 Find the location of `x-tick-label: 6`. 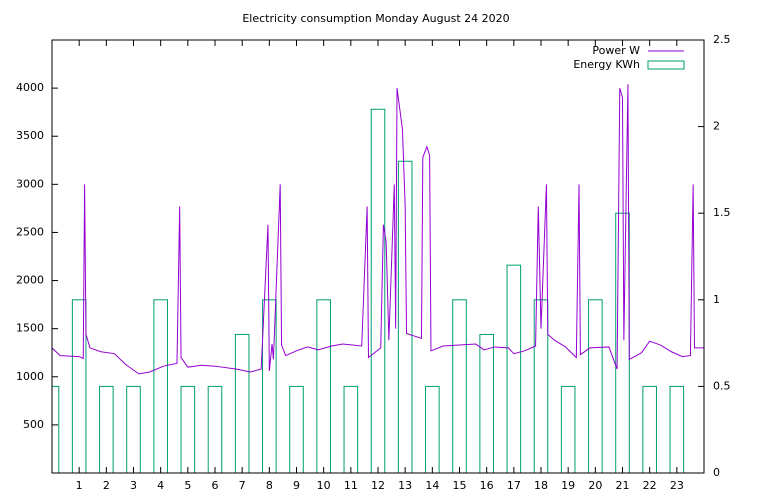

x-tick-label: 6 is located at coordinates (215, 485).